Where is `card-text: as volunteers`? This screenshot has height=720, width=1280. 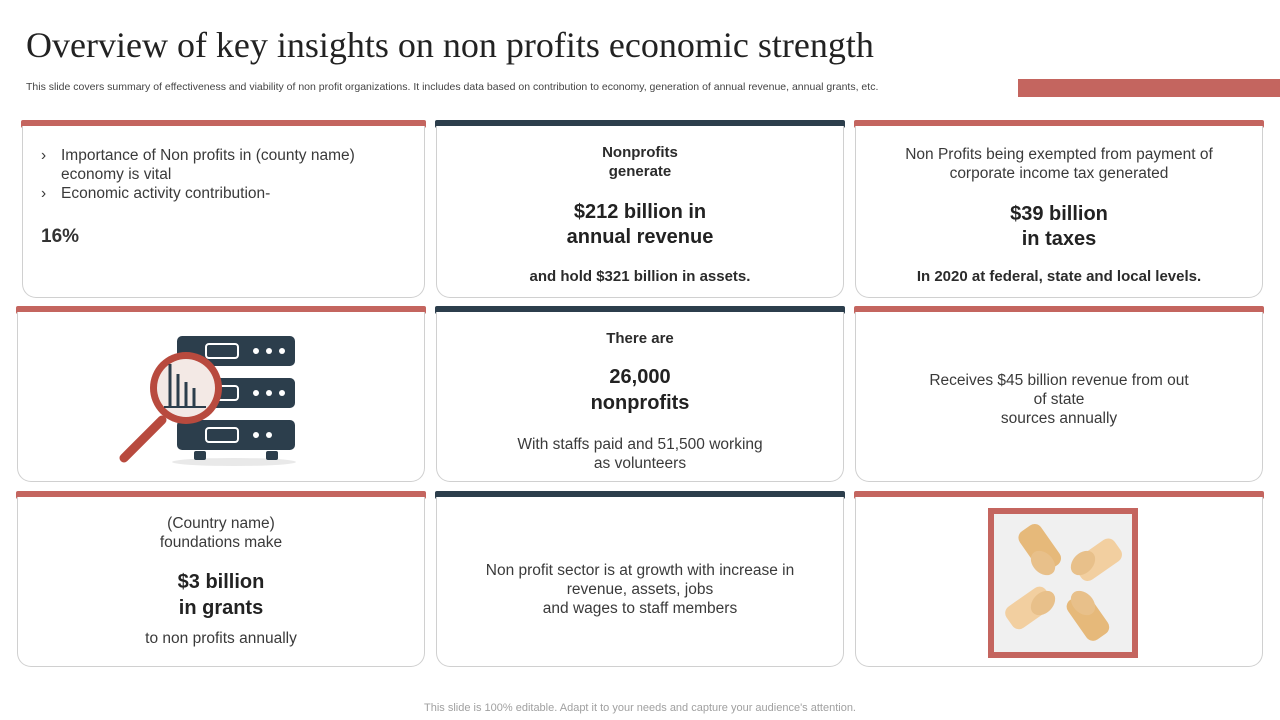 card-text: as volunteers is located at coordinates (640, 463).